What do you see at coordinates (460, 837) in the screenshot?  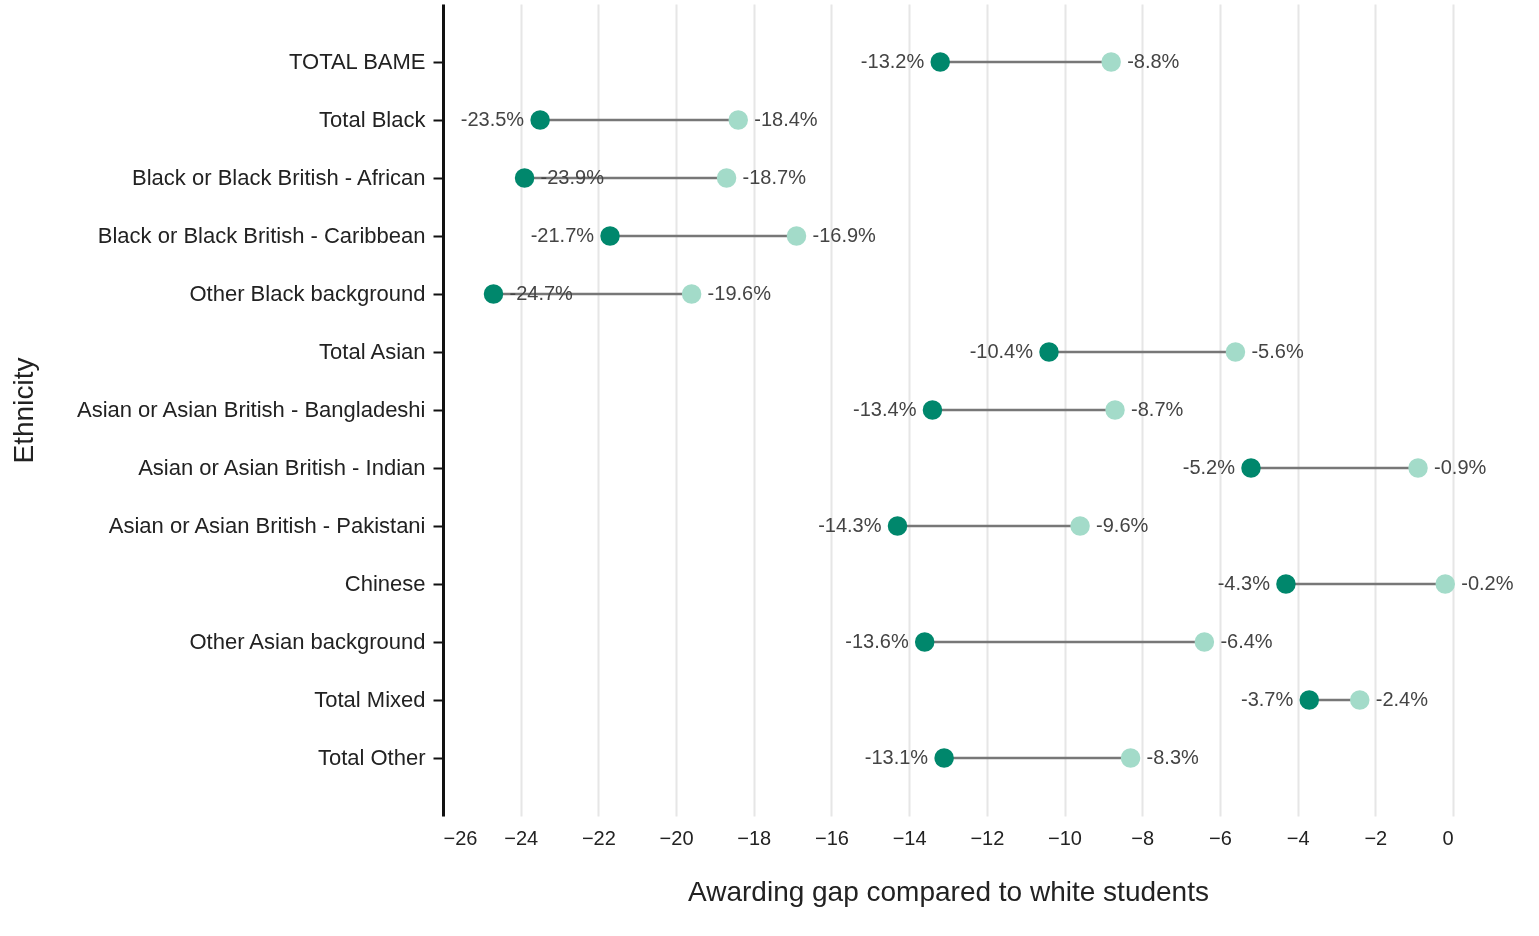 I see `x-tick-label: −26` at bounding box center [460, 837].